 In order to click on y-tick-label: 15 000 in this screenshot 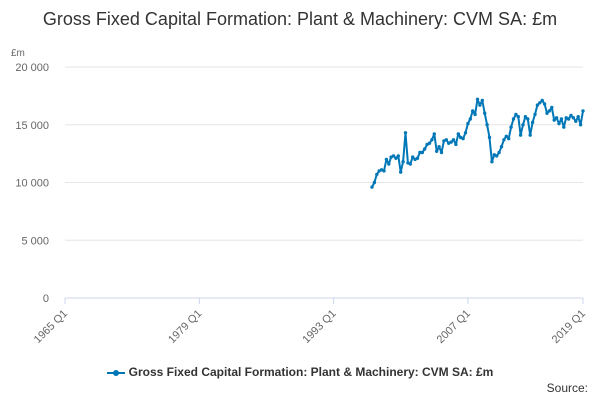, I will do `click(32, 126)`.